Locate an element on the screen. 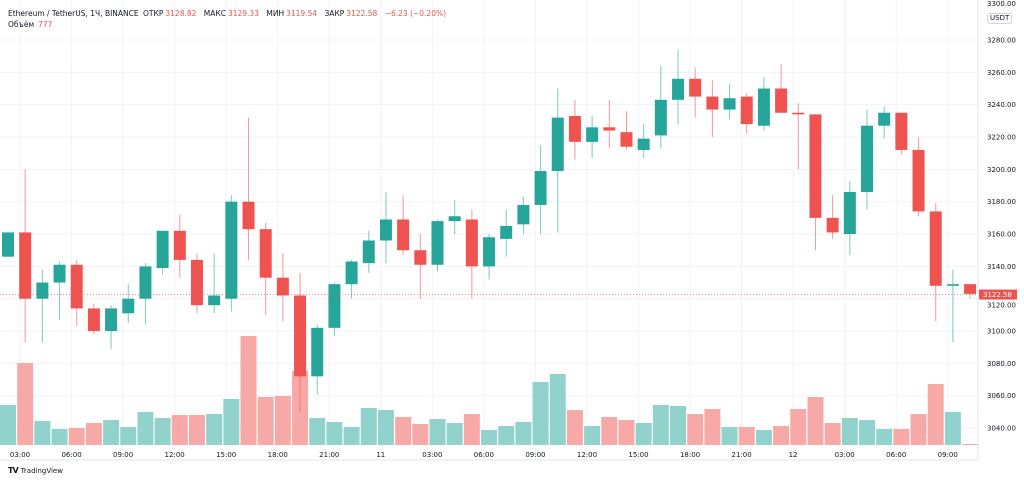  change-value: −6.23 (−0.20%) is located at coordinates (415, 13).